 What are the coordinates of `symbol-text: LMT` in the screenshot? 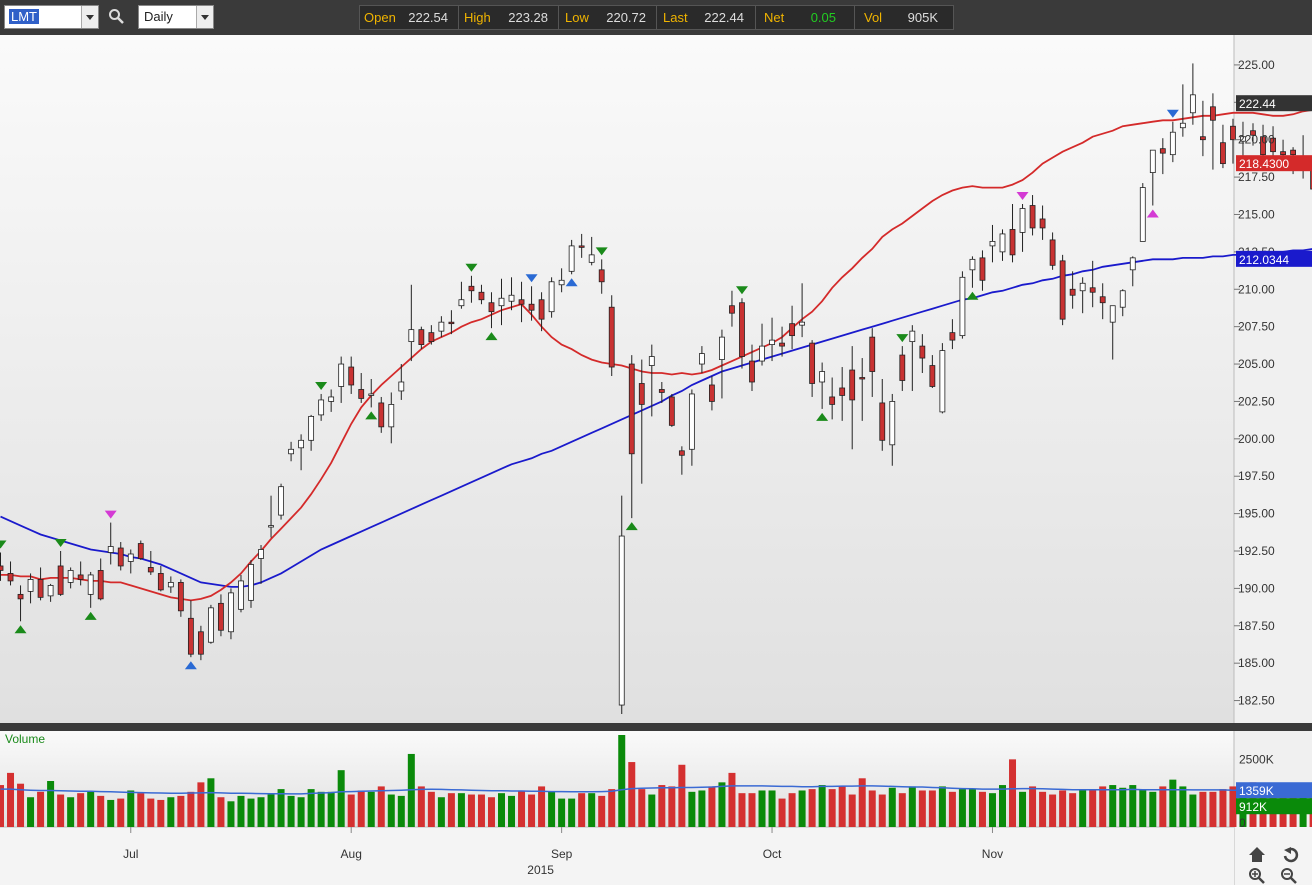 It's located at (24, 16).